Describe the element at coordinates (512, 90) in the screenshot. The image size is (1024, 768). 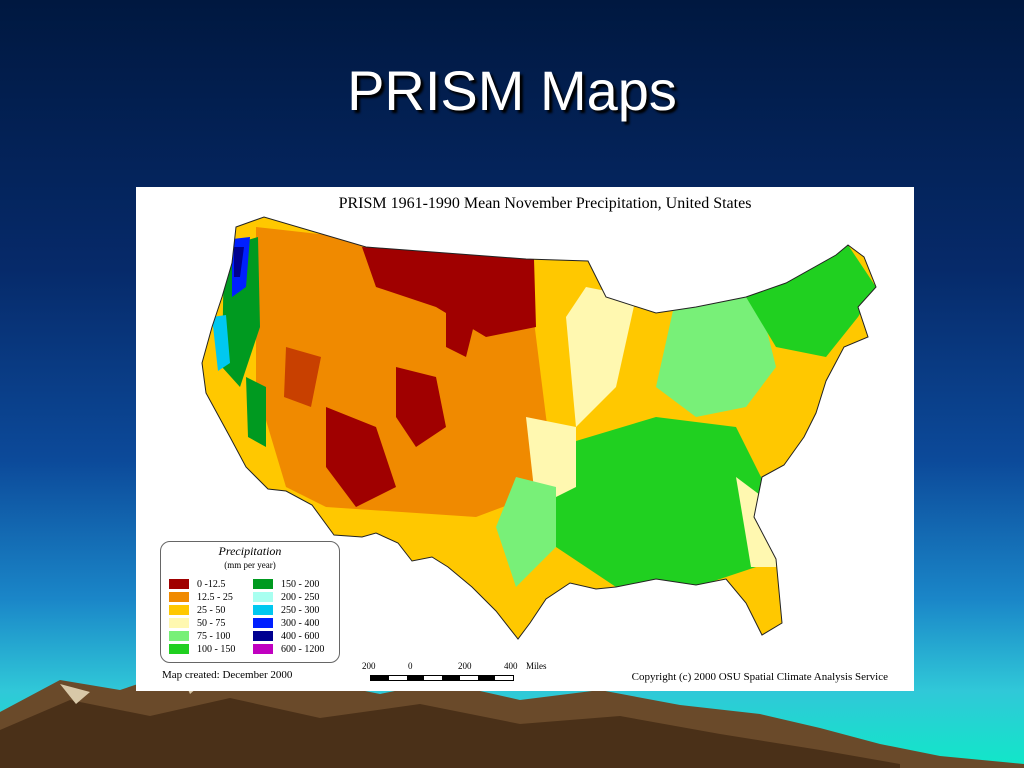
I see `slide-title: PRISM Maps` at that location.